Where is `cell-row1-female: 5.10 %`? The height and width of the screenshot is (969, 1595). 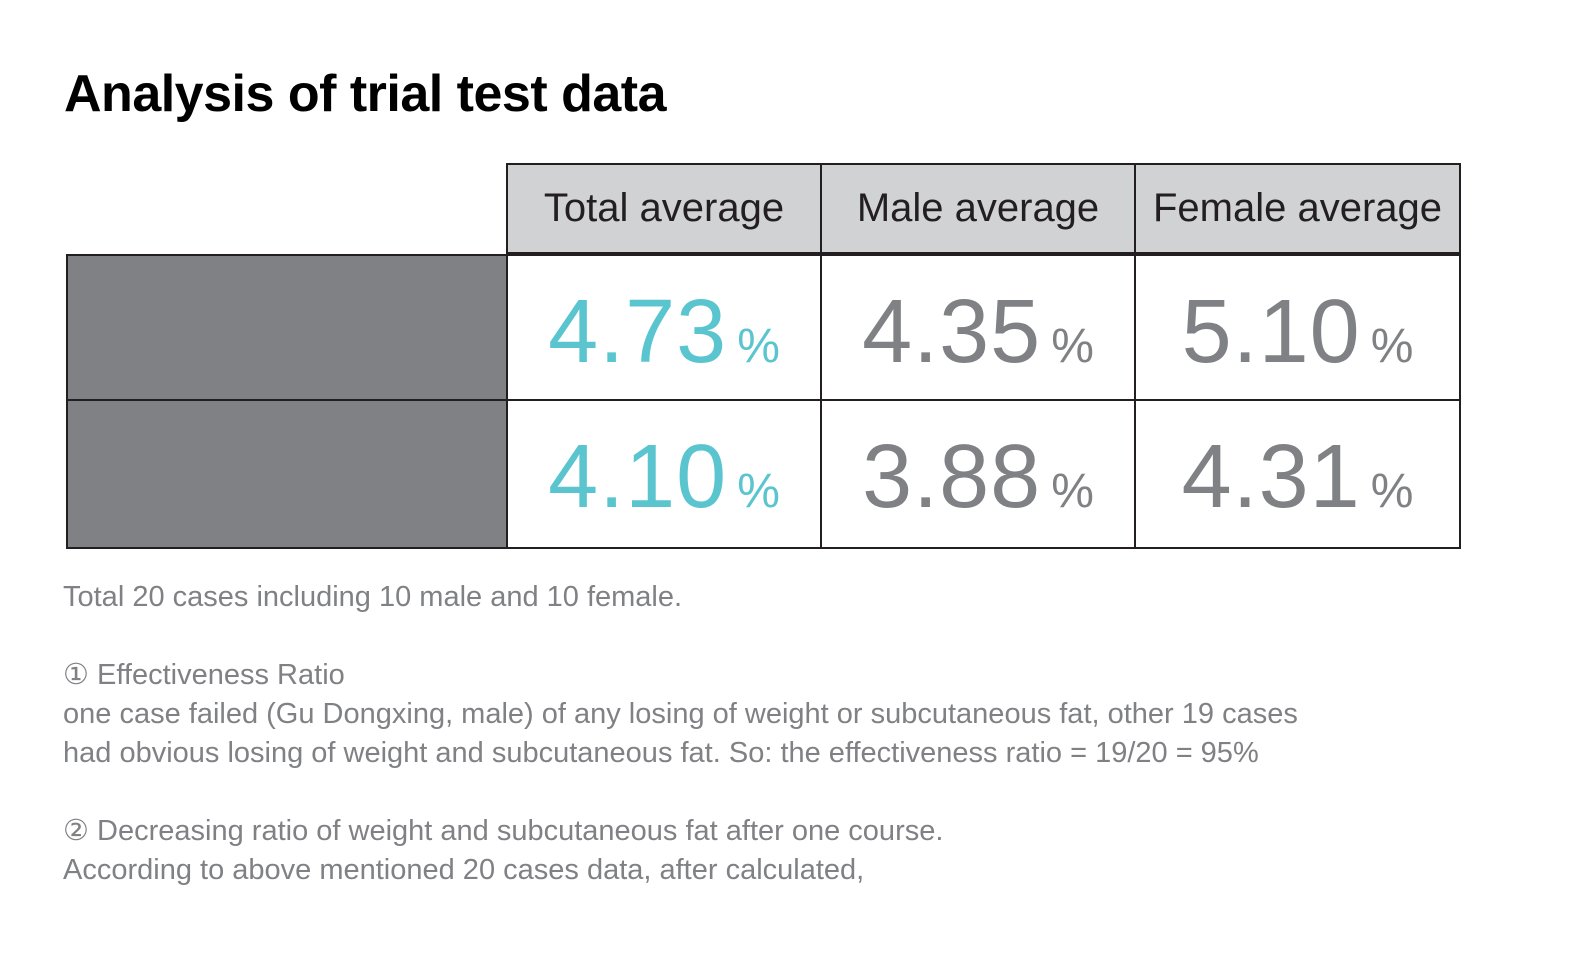 cell-row1-female: 5.10 % is located at coordinates (1297, 327).